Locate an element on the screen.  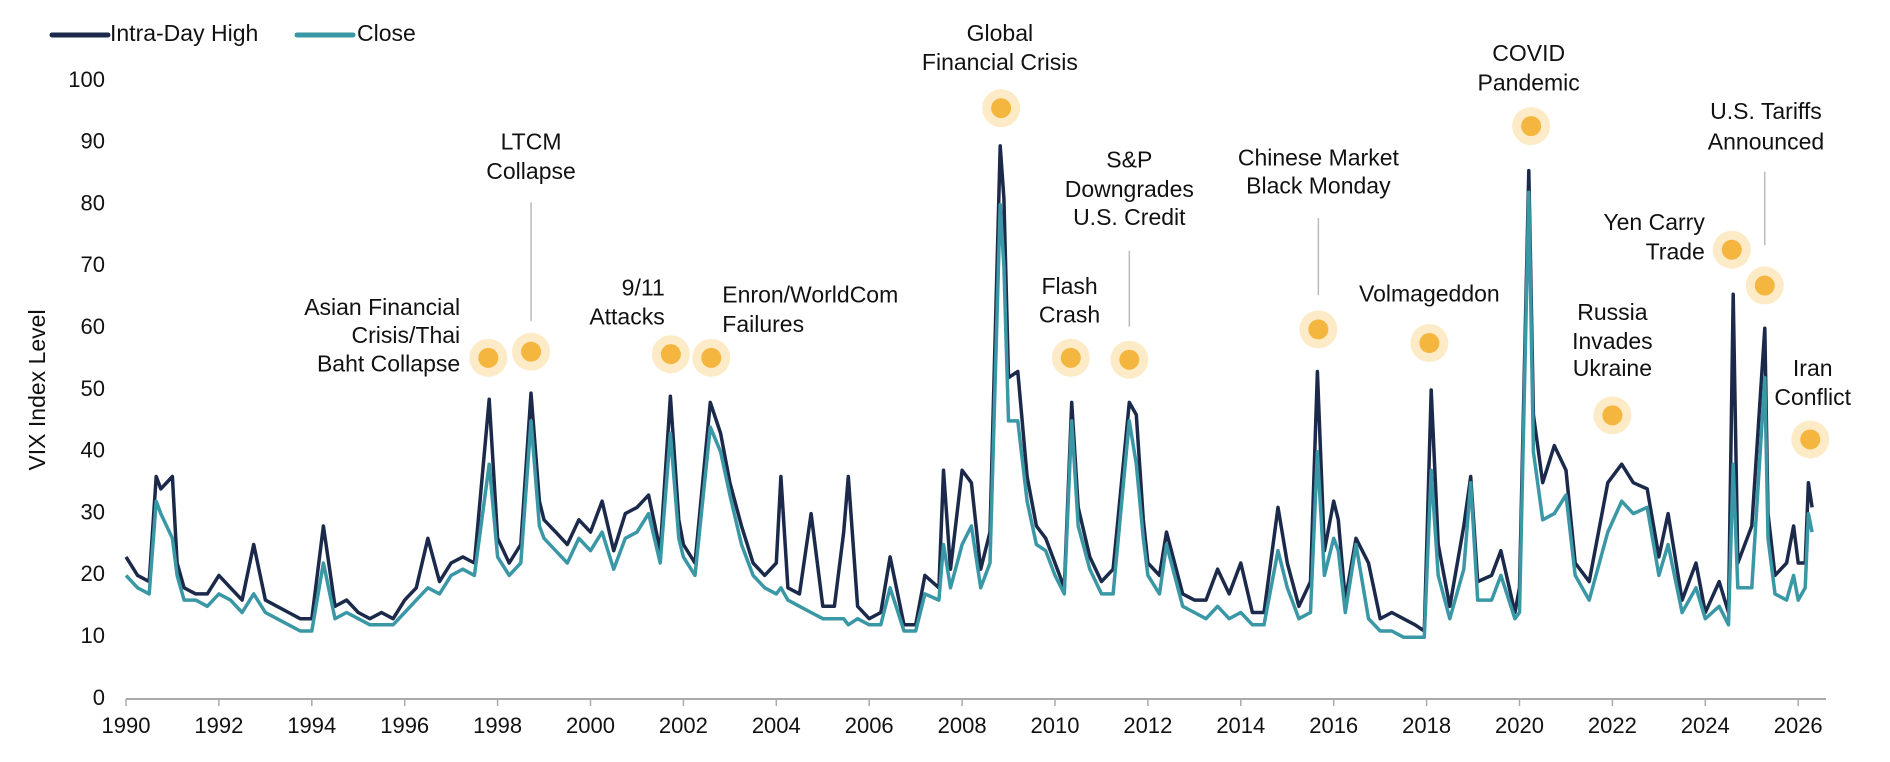
x-tick-label: 2000 is located at coordinates (590, 725).